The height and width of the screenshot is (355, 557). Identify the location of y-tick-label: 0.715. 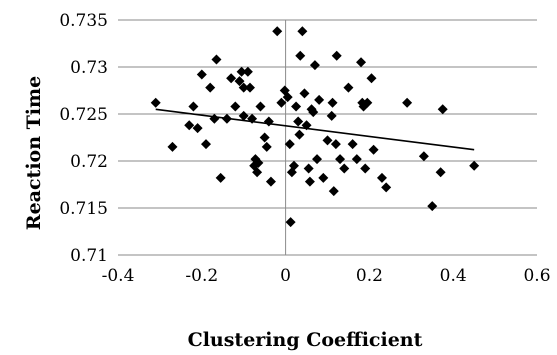
(83, 209).